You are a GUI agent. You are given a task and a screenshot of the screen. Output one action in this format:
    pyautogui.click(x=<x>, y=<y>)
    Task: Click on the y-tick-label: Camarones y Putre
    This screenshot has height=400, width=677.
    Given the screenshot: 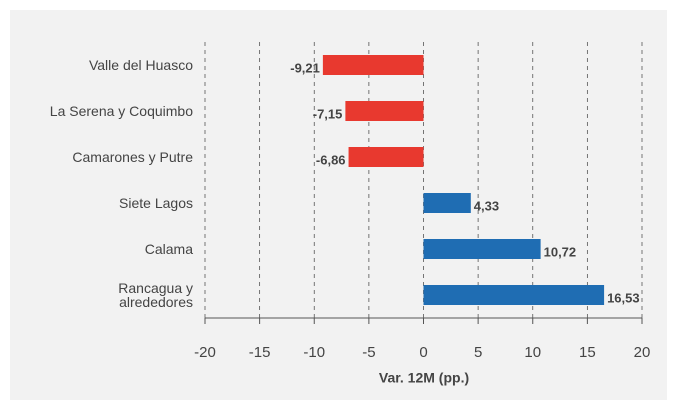 What is the action you would take?
    pyautogui.click(x=132, y=157)
    